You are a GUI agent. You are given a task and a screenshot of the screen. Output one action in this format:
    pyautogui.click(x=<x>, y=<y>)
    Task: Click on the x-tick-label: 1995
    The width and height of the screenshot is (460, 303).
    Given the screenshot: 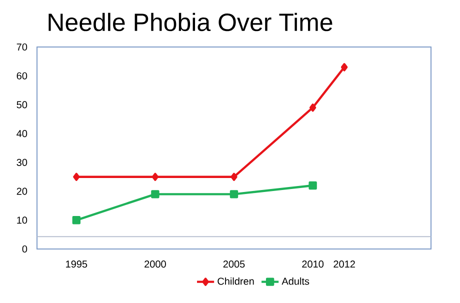 What is the action you would take?
    pyautogui.click(x=77, y=264)
    